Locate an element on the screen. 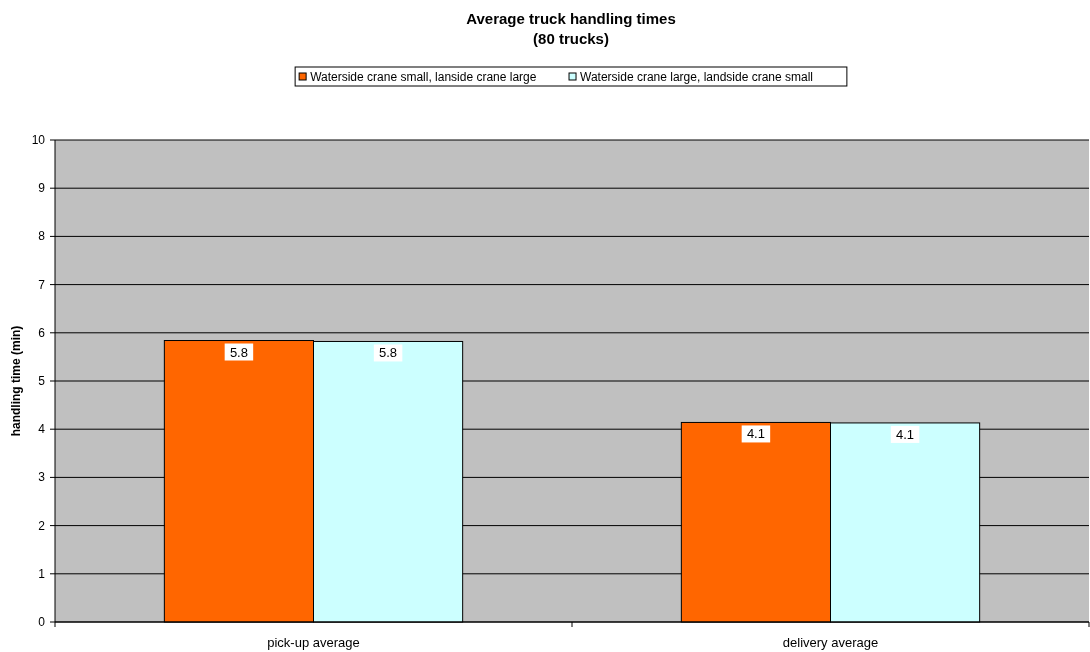 The height and width of the screenshot is (652, 1090). legend-label: Waterside crane large, landside crane small is located at coordinates (697, 77).